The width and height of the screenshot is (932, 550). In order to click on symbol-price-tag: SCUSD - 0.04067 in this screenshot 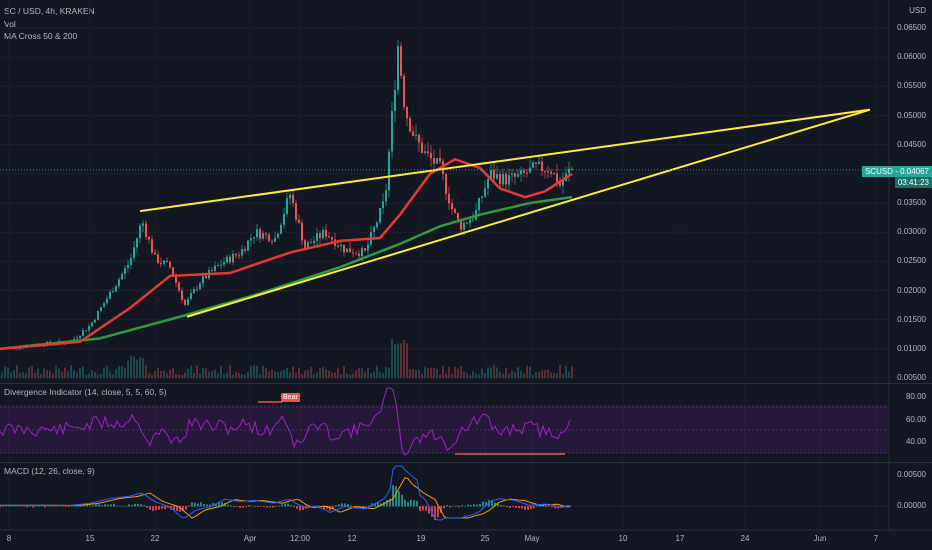, I will do `click(896, 171)`.